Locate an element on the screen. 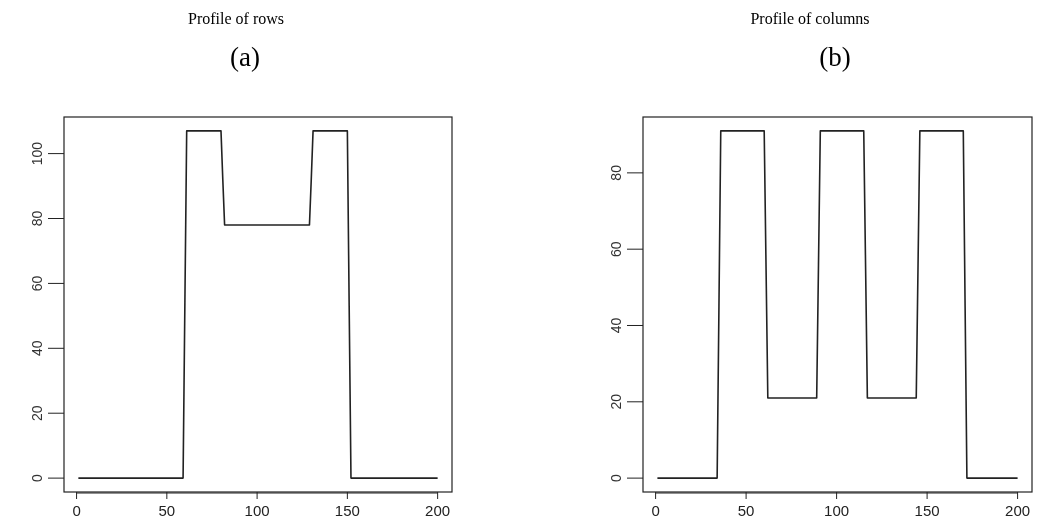  chart-subtitle: (a) is located at coordinates (245, 57).